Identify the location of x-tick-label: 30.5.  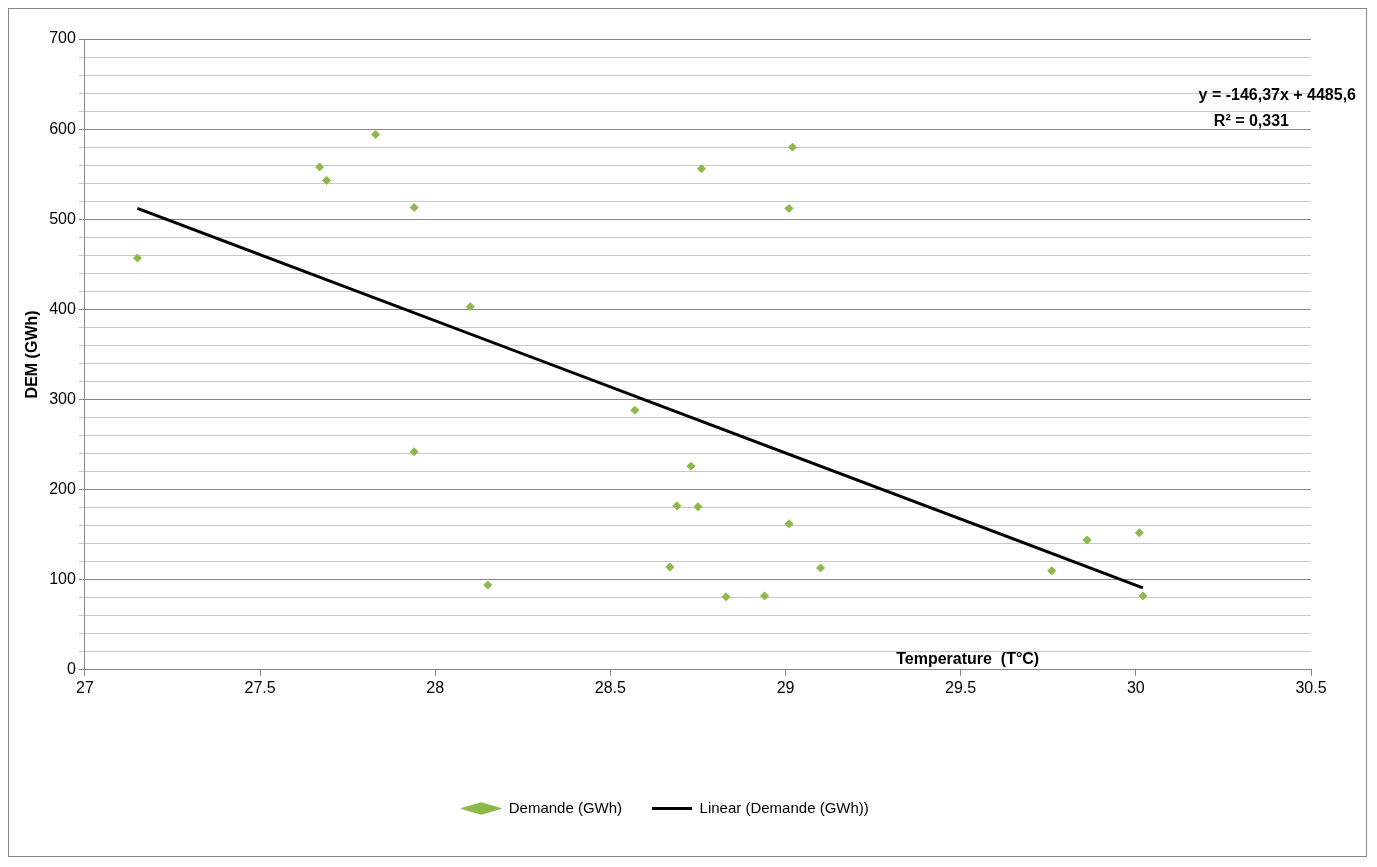
(1311, 687).